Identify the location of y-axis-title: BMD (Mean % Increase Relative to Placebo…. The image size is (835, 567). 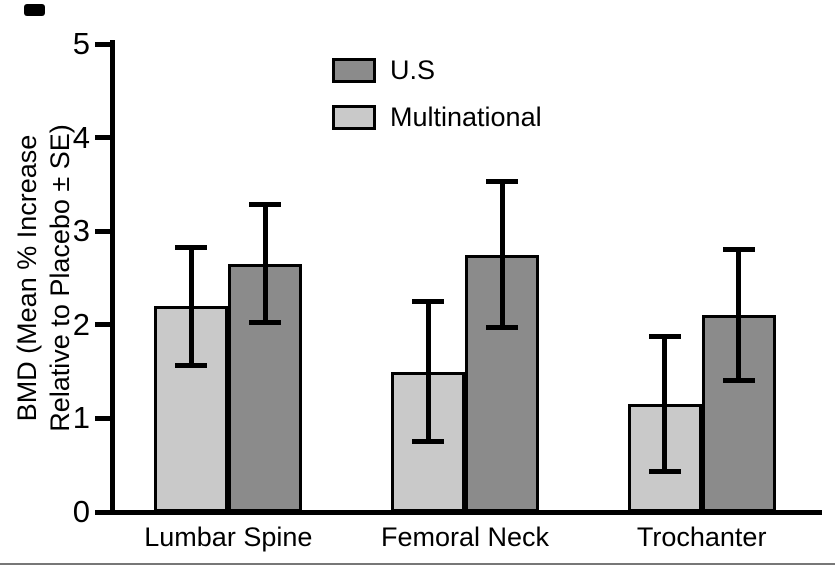
(45, 278).